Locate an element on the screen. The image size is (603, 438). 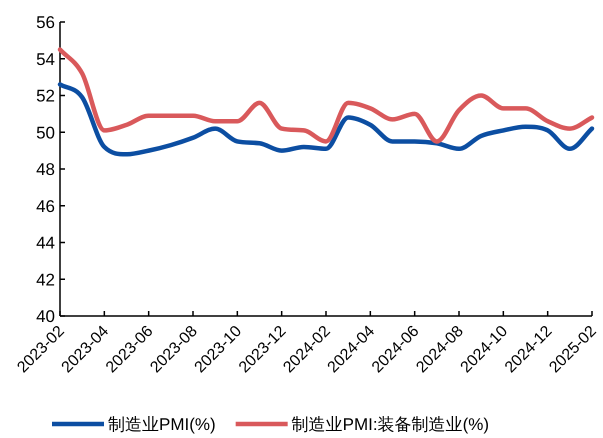
y-tick-label: 54 is located at coordinates (45, 59).